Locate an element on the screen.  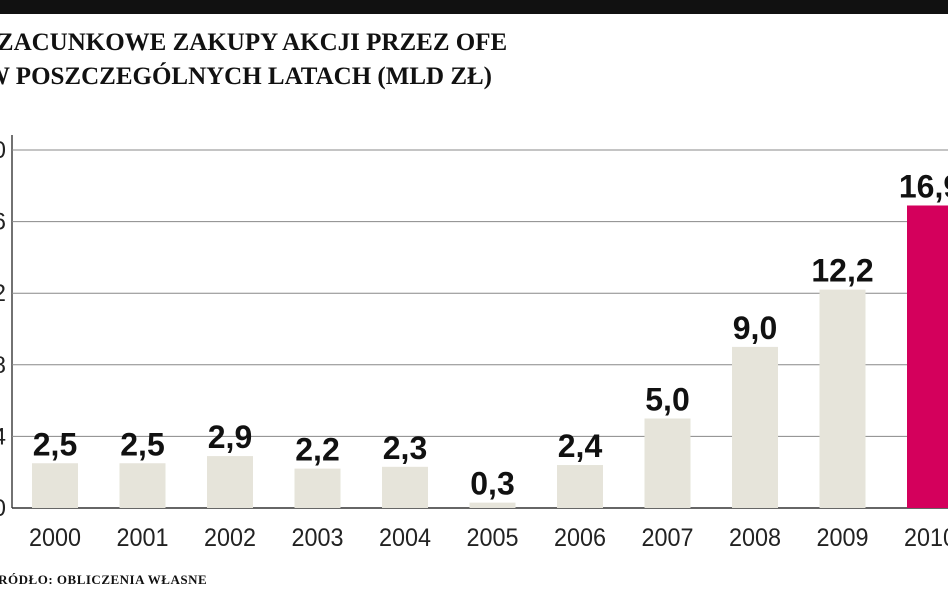
x-tick-label: 2006 is located at coordinates (580, 538).